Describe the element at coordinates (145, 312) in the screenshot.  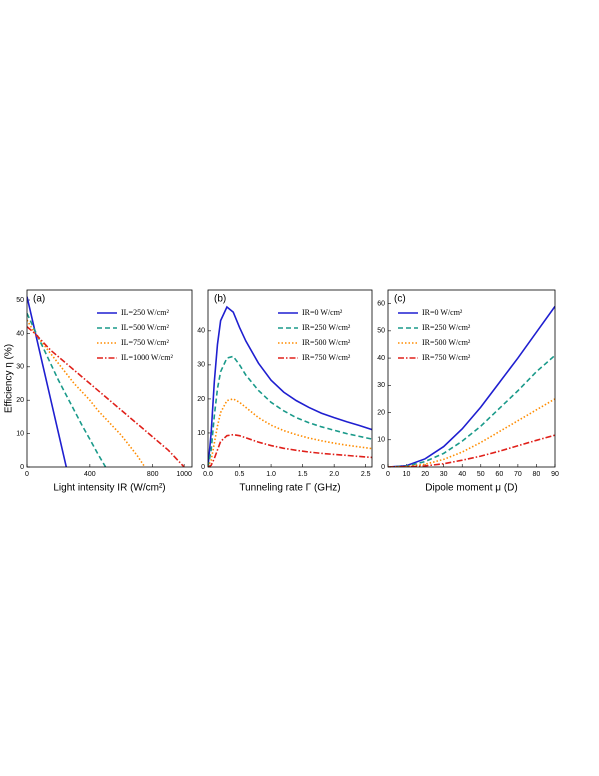
I see `legend-label: IL=250 W/cm²` at that location.